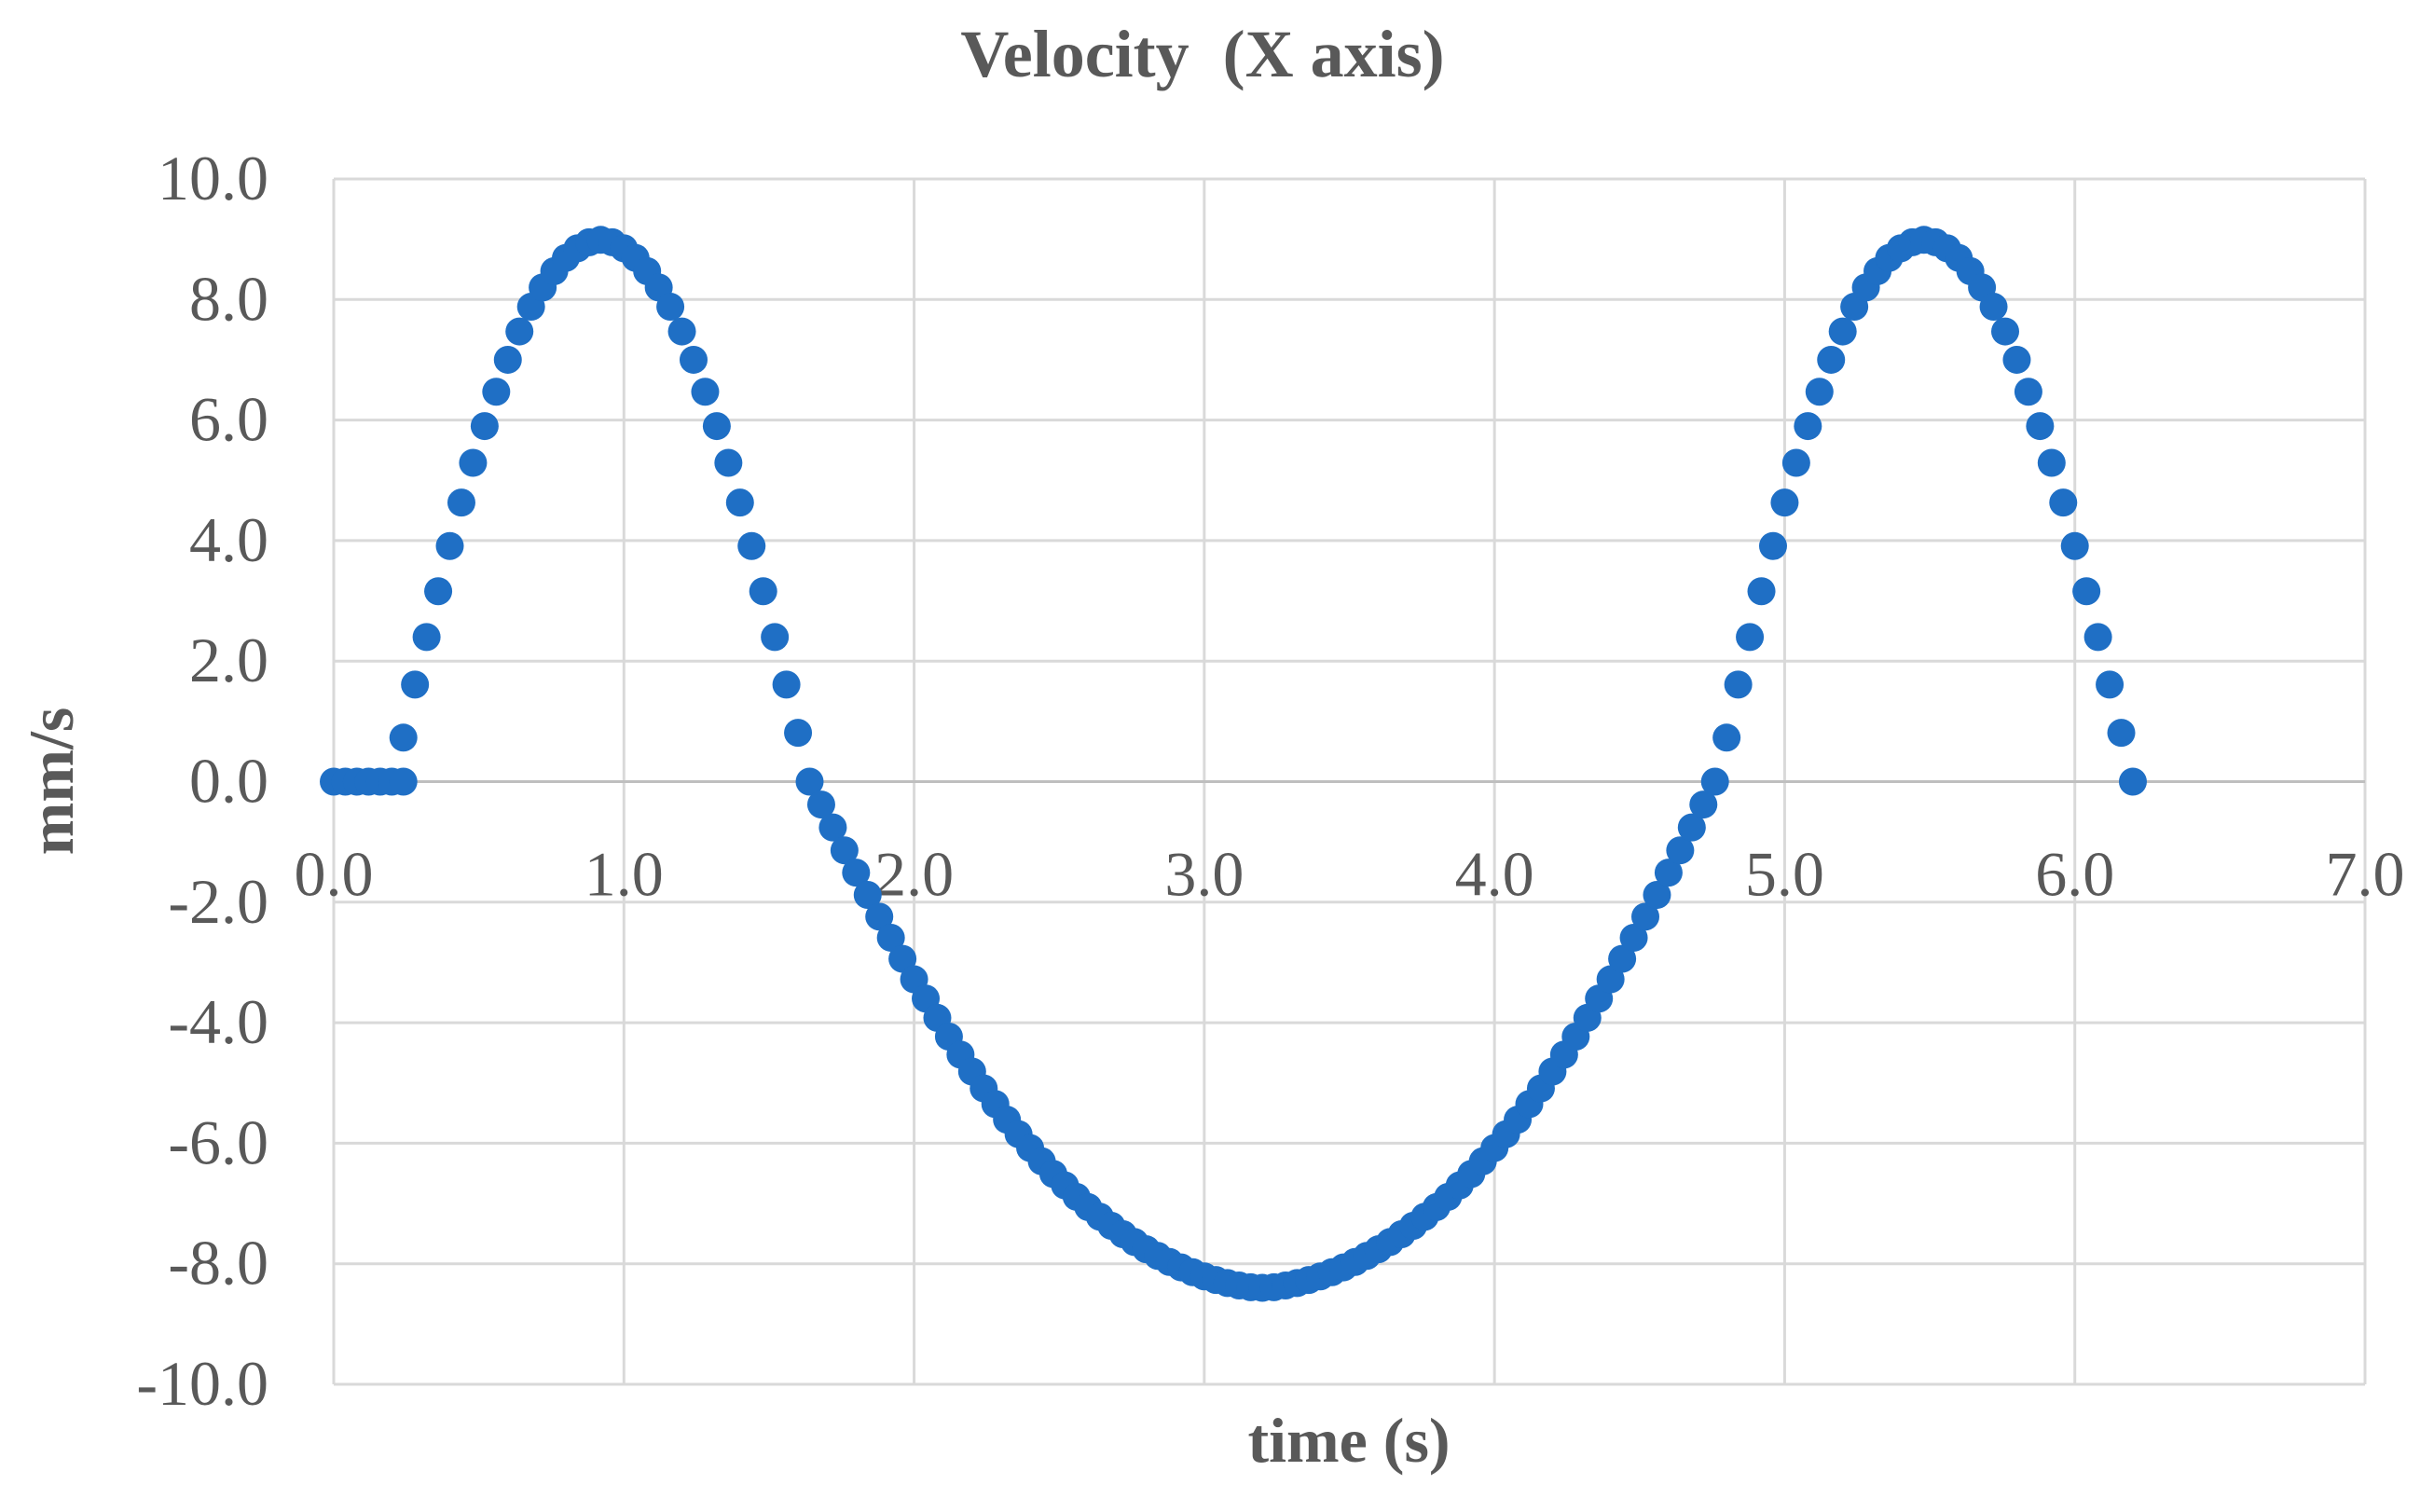 The height and width of the screenshot is (1512, 2434). I want to click on x-axis-title: time (s), so click(1348, 1440).